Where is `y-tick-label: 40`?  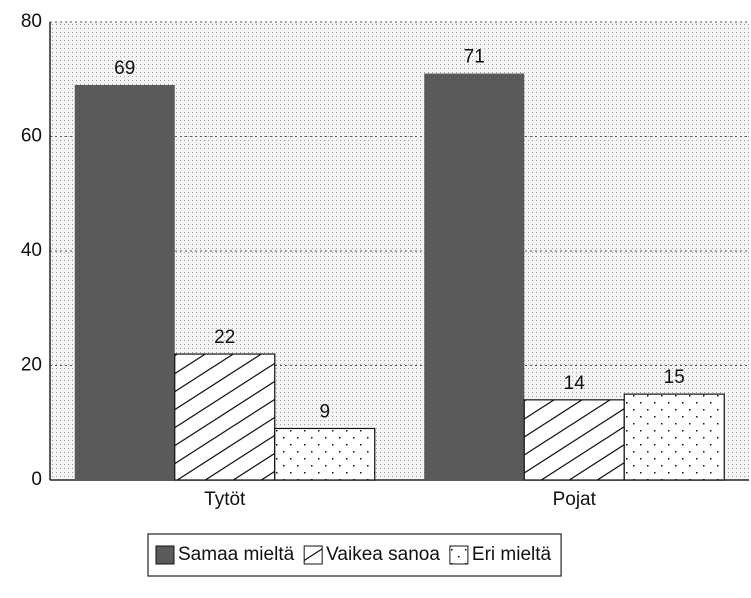
y-tick-label: 40 is located at coordinates (31, 250).